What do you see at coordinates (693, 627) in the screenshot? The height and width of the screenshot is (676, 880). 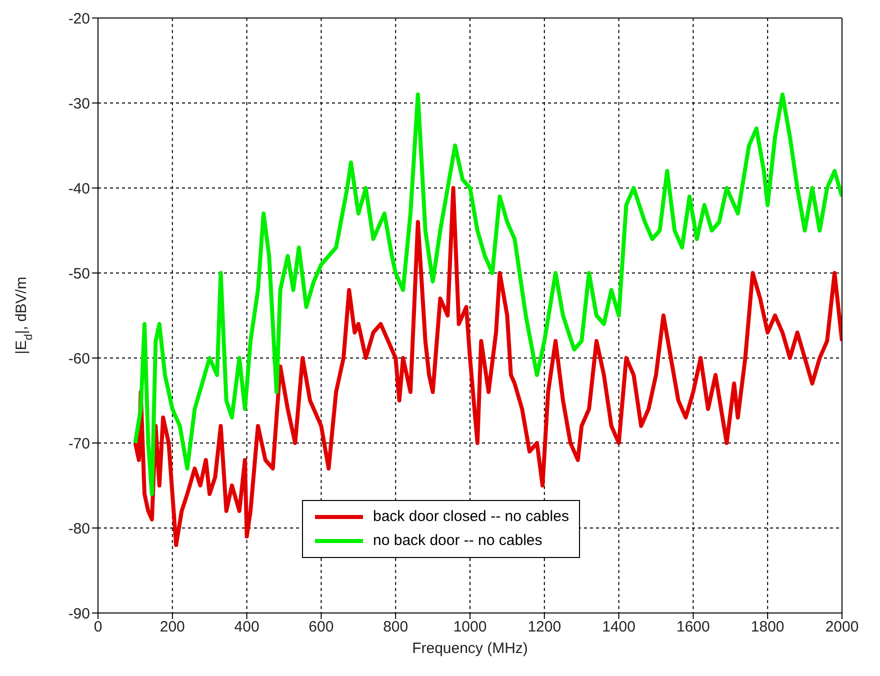 I see `x-tick-label: 1600` at bounding box center [693, 627].